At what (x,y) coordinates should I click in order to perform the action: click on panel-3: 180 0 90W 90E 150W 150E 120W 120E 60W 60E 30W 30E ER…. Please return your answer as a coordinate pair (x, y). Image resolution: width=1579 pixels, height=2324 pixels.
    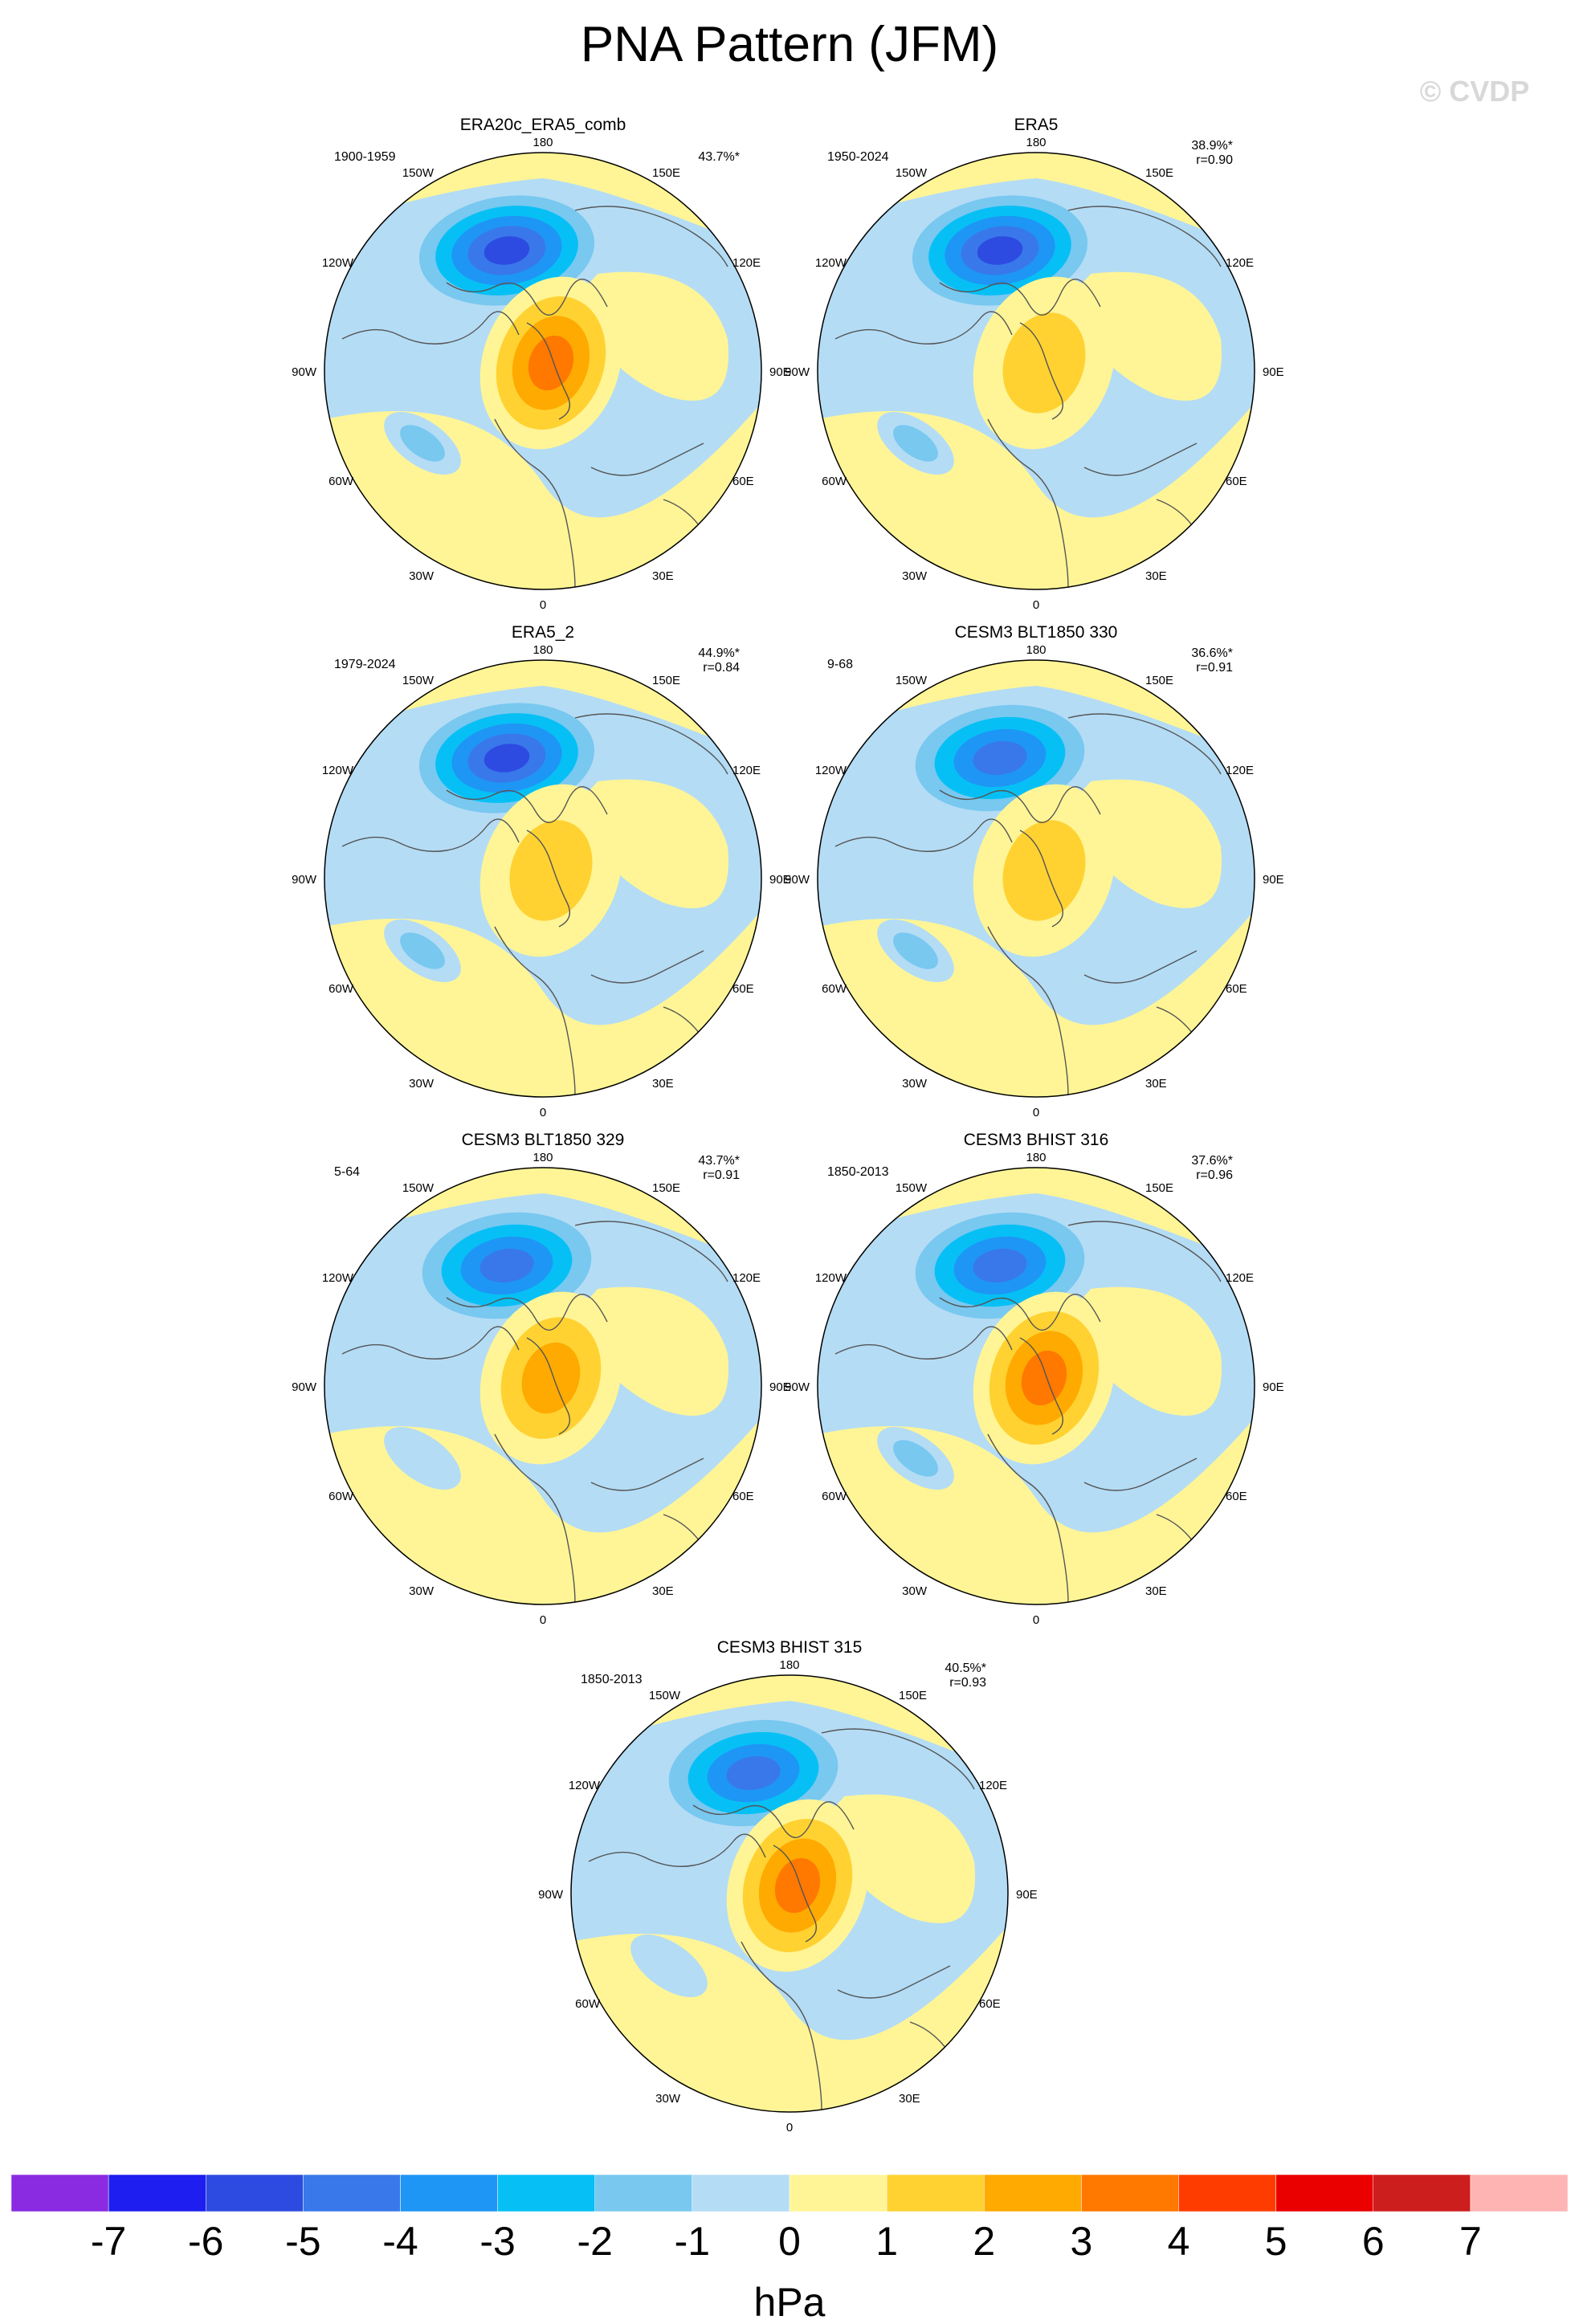
    Looking at the image, I should click on (541, 871).